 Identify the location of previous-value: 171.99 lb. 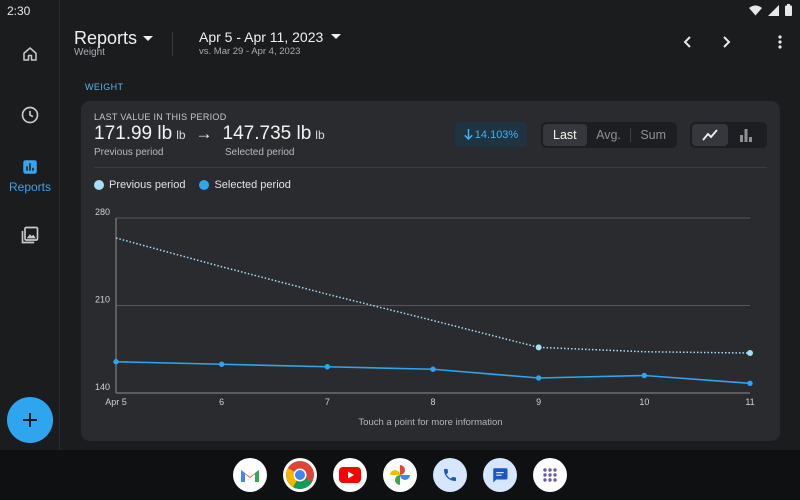
(133, 133).